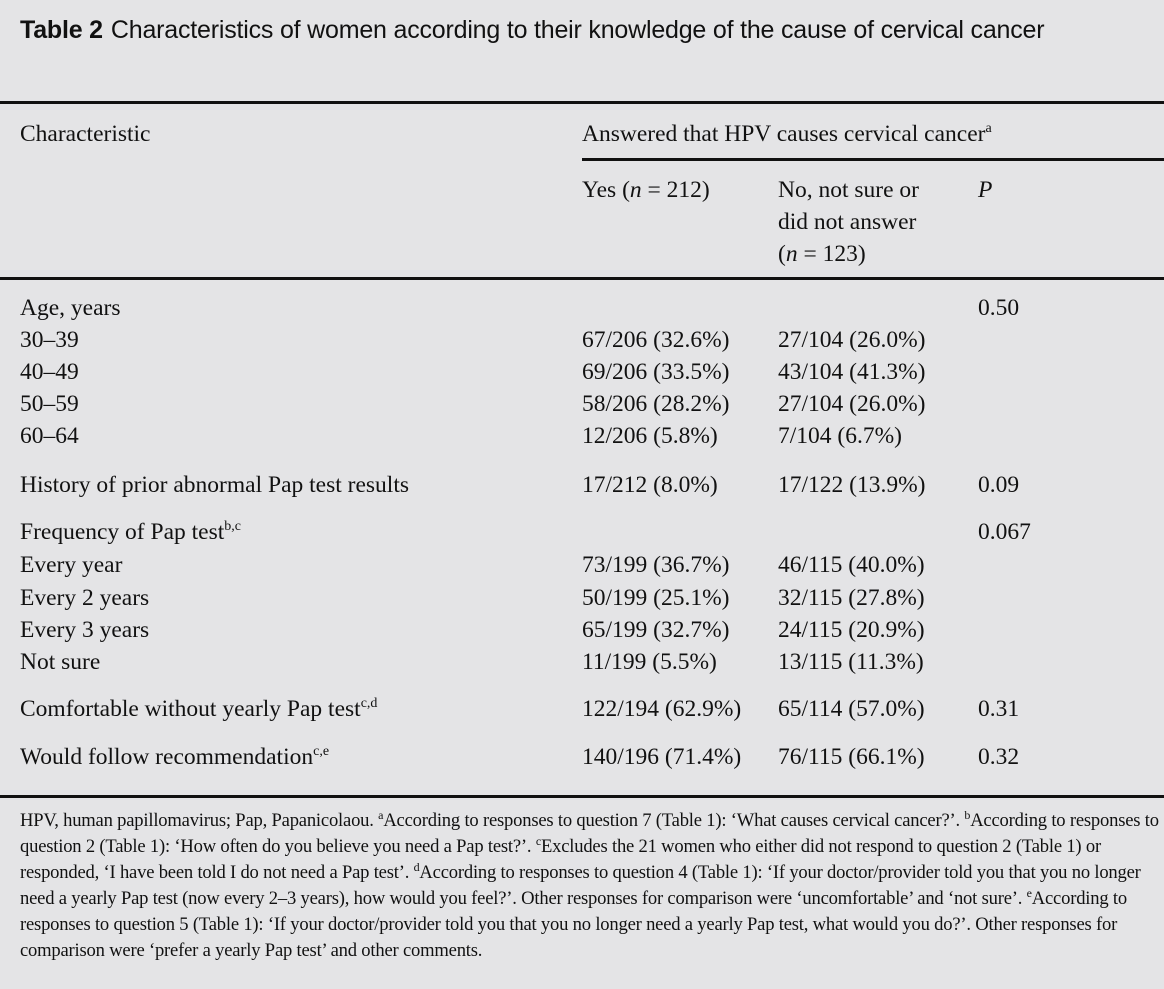  Describe the element at coordinates (646, 190) in the screenshot. I see `header-yes: Yes (n = 212)` at that location.